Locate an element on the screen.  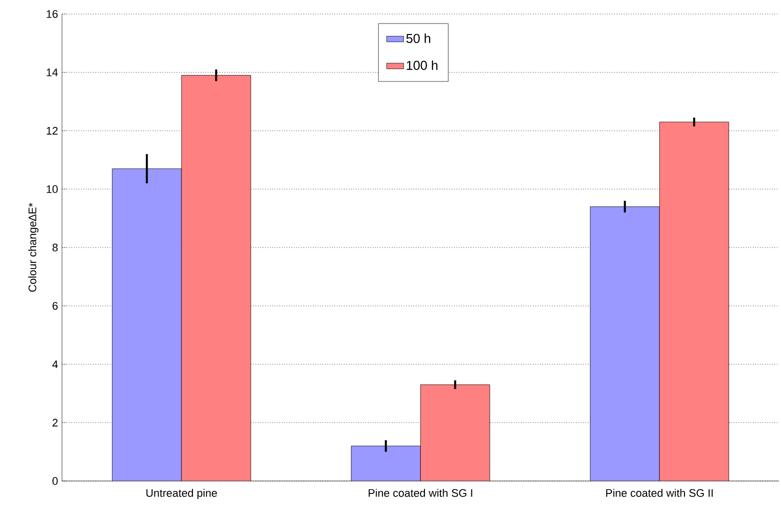
y-tick-label: 2 is located at coordinates (55, 422).